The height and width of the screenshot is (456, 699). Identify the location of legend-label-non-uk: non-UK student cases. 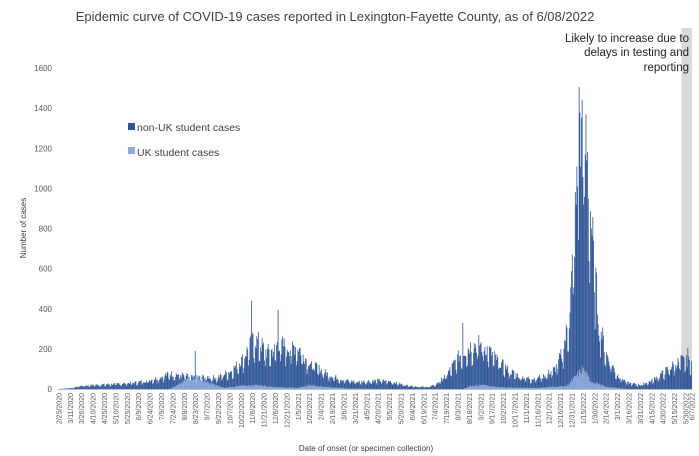
(188, 128).